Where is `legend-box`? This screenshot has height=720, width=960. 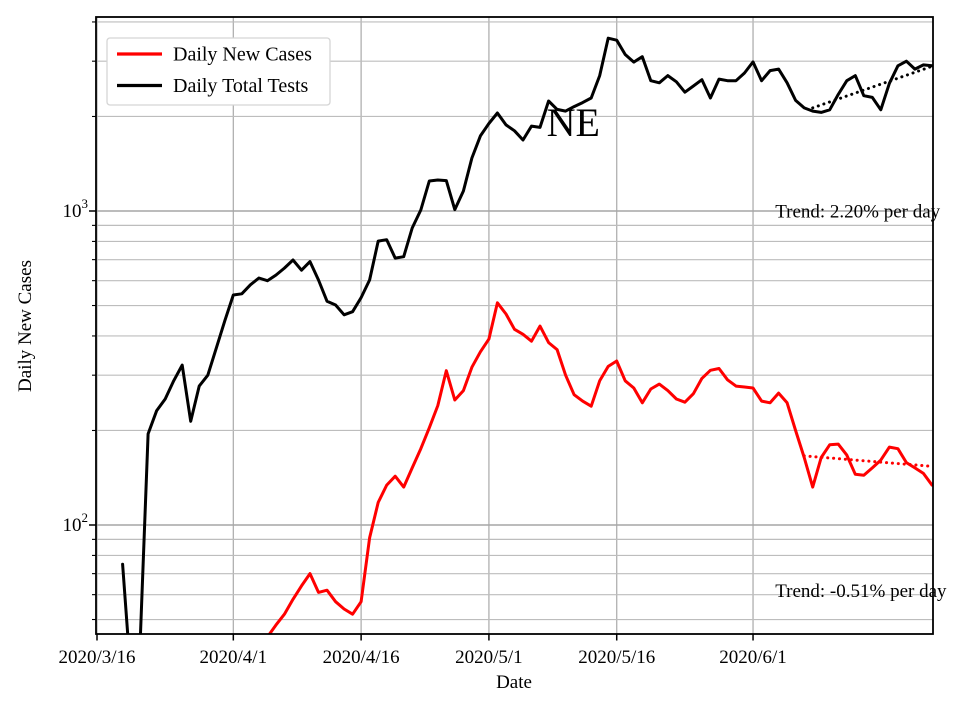 legend-box is located at coordinates (218, 71).